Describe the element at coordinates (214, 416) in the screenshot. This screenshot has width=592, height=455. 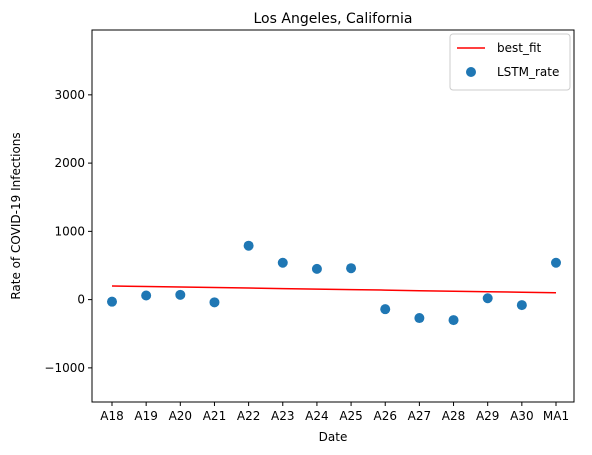
I see `x-tick-label: A21` at that location.